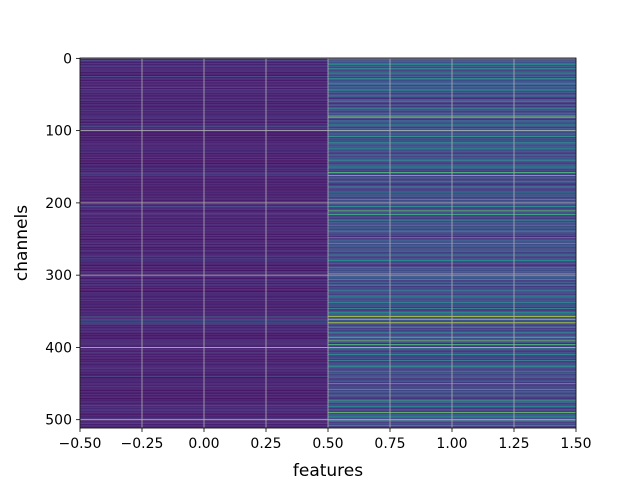 The width and height of the screenshot is (640, 480). Describe the element at coordinates (389, 444) in the screenshot. I see `x-tick-label: 0.75` at that location.